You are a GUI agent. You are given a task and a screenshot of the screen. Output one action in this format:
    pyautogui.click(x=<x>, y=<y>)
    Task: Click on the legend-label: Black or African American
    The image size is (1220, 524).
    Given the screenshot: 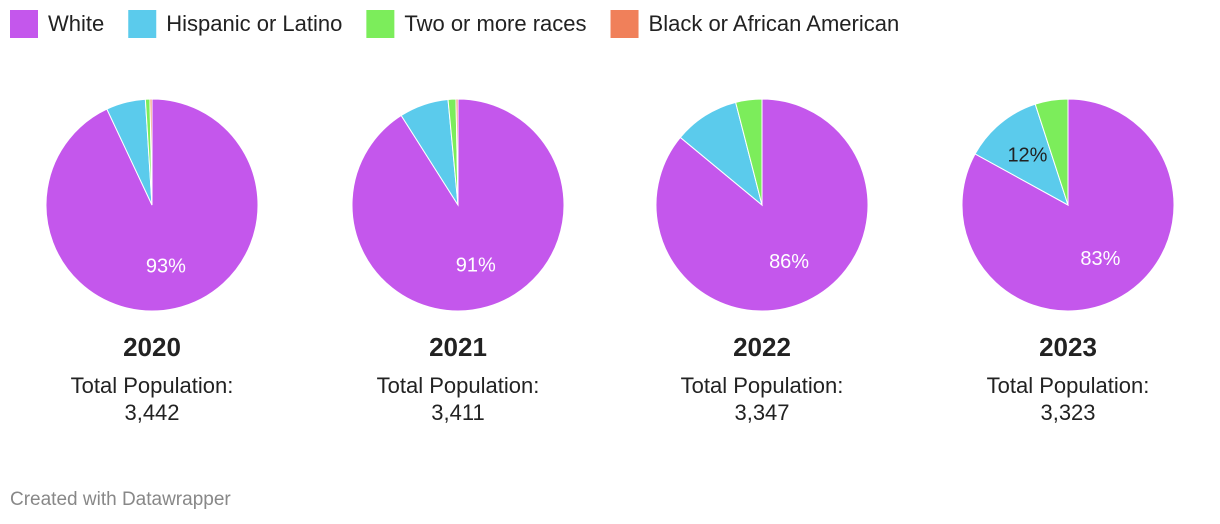 What is the action you would take?
    pyautogui.click(x=774, y=23)
    